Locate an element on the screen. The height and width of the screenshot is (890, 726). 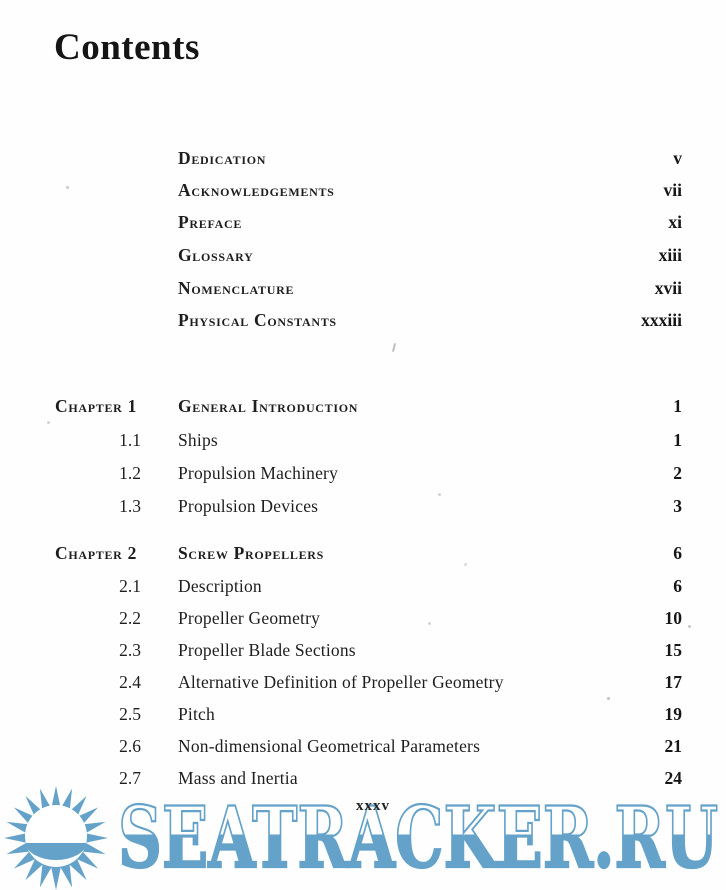
toc-entry-label: Dedication is located at coordinates (222, 158).